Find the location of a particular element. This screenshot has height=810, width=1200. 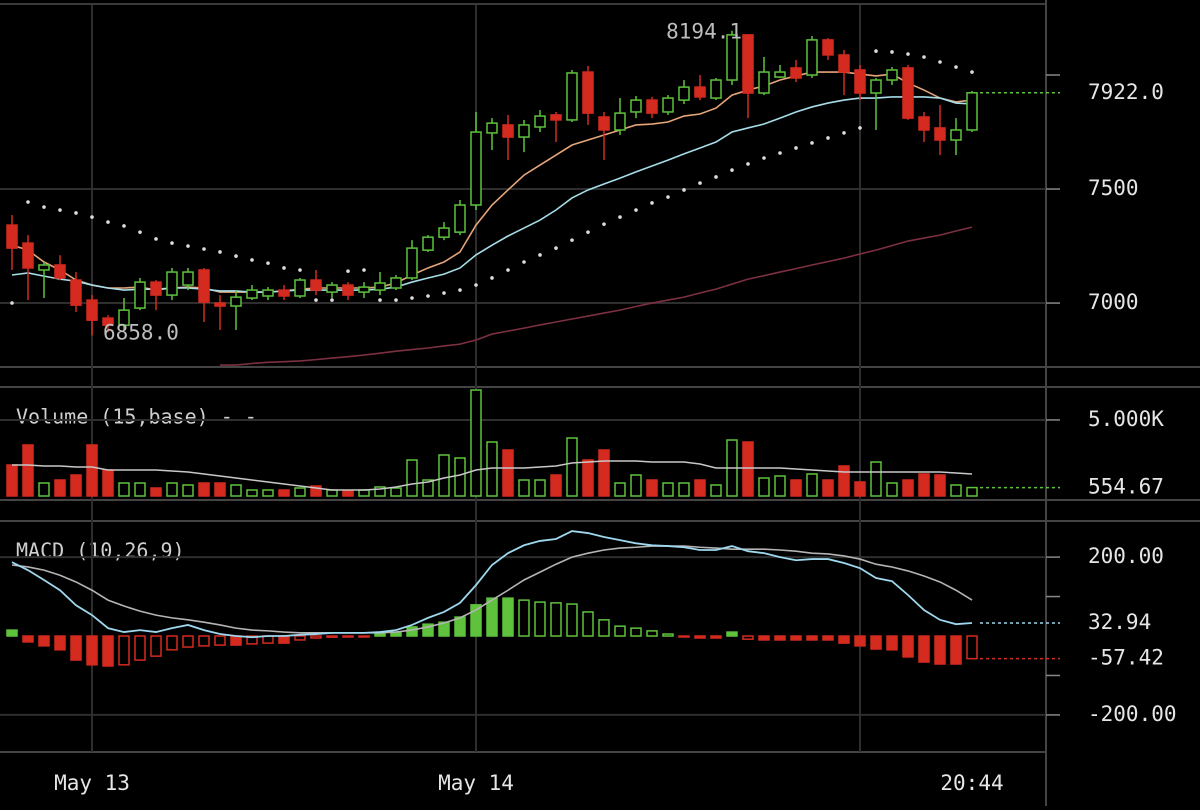

volume-average-line is located at coordinates (492, 475).